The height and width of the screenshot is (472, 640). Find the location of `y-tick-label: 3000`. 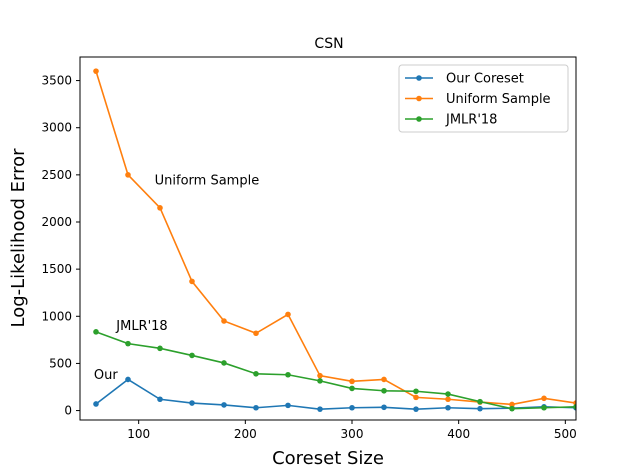

y-tick-label: 3000 is located at coordinates (56, 128).